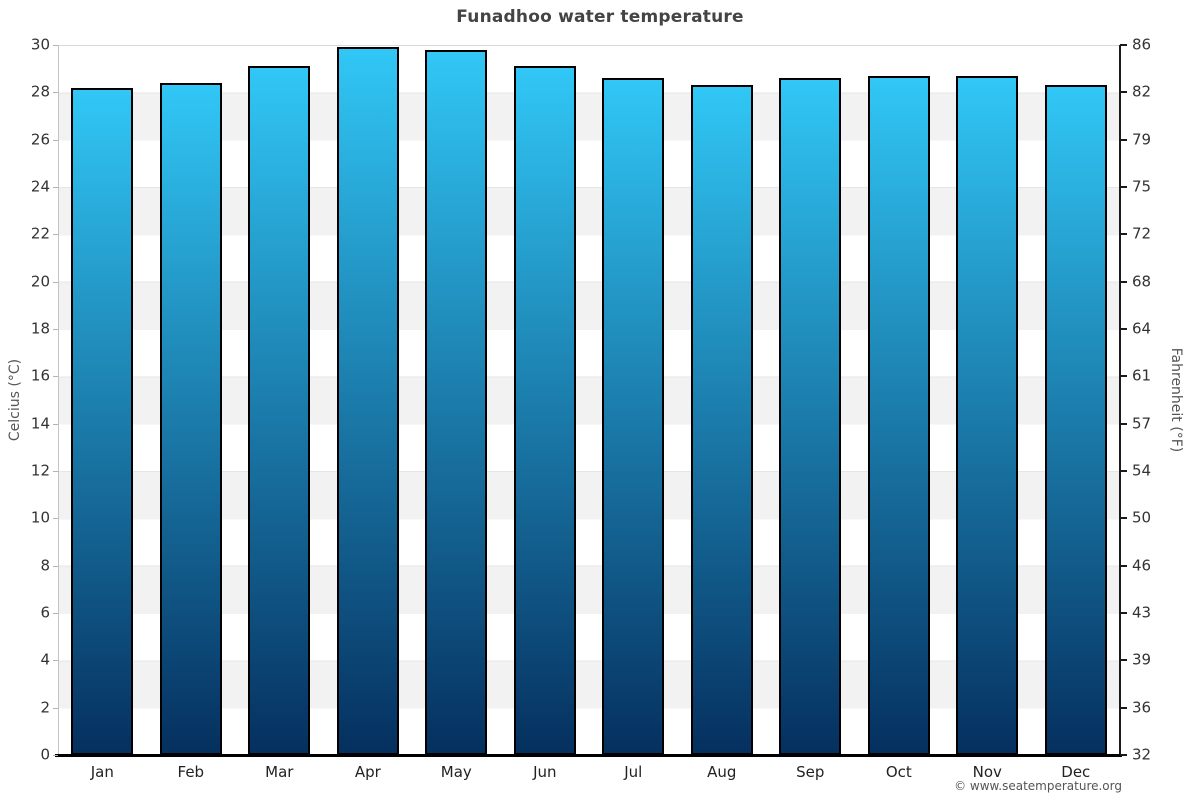 This screenshot has width=1200, height=800. What do you see at coordinates (40, 470) in the screenshot?
I see `celsius-tick-12: 12` at bounding box center [40, 470].